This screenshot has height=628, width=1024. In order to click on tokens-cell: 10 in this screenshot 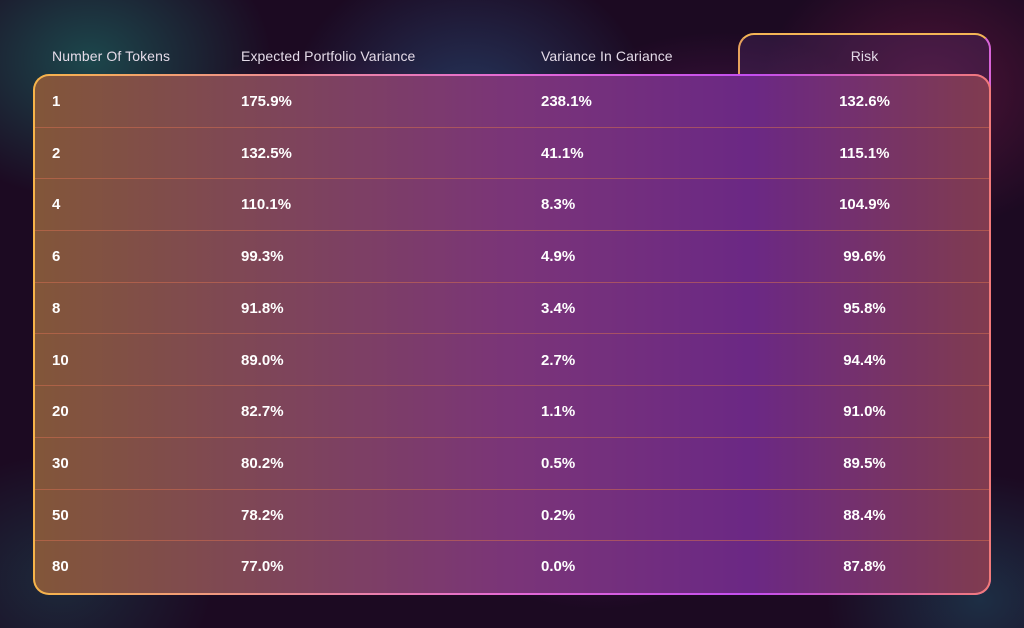, I will do `click(60, 360)`.